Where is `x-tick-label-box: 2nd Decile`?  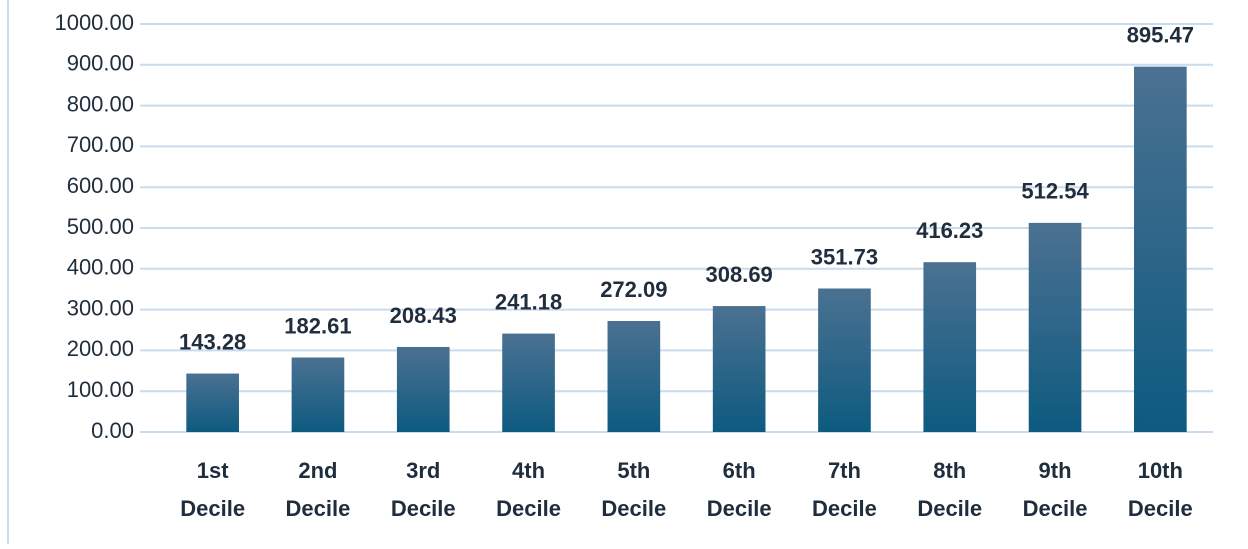
x-tick-label-box: 2nd Decile is located at coordinates (318, 489).